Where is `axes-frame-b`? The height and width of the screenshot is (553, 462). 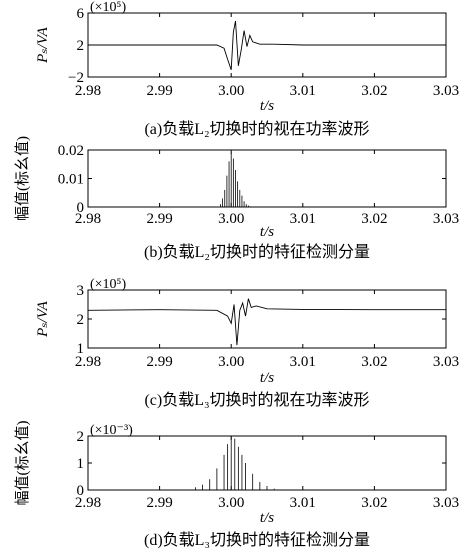
axes-frame-b is located at coordinates (267, 178).